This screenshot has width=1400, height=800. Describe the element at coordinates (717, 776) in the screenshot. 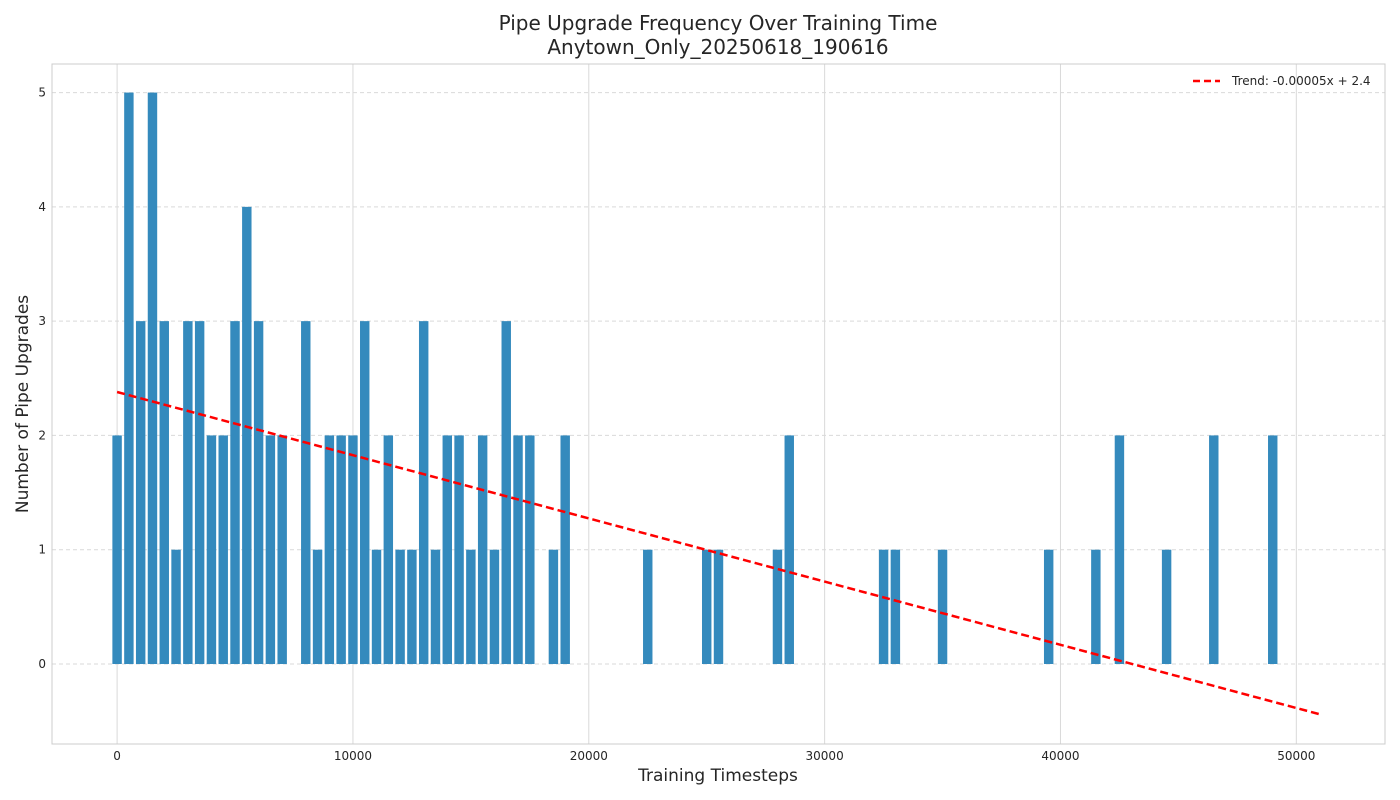

I see `x-axis-label: Training Timesteps` at that location.